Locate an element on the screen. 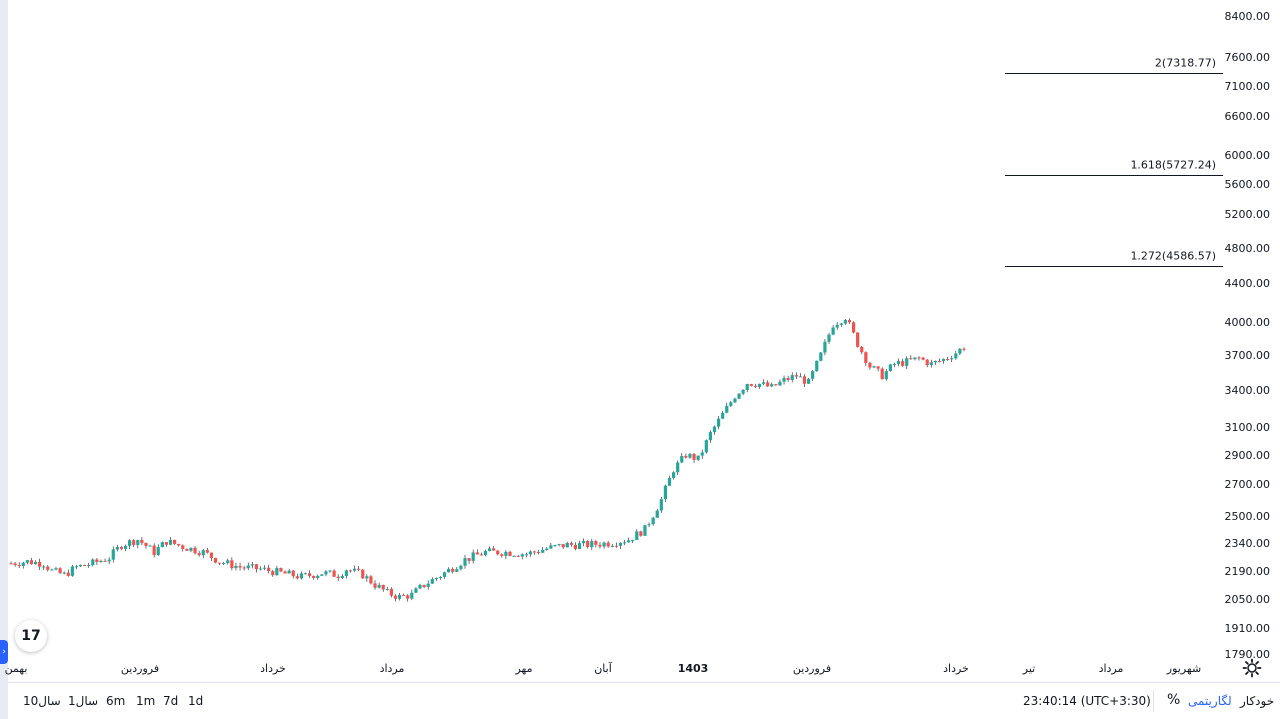 Image resolution: width=1280 pixels, height=719 pixels. y-tick-label: 3400.00 is located at coordinates (1248, 390).